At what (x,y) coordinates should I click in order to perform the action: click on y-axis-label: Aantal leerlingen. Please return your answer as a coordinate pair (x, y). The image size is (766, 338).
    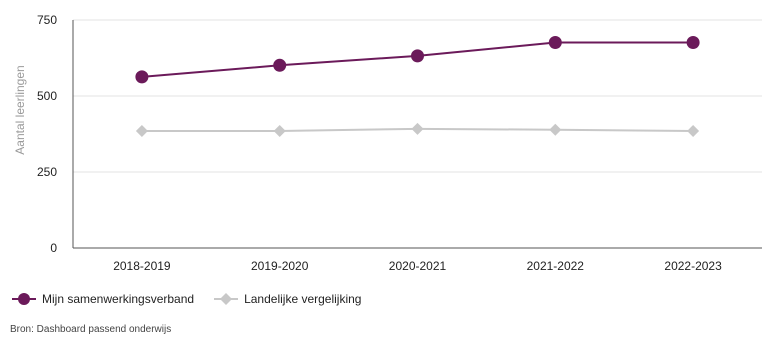
    Looking at the image, I should click on (20, 109).